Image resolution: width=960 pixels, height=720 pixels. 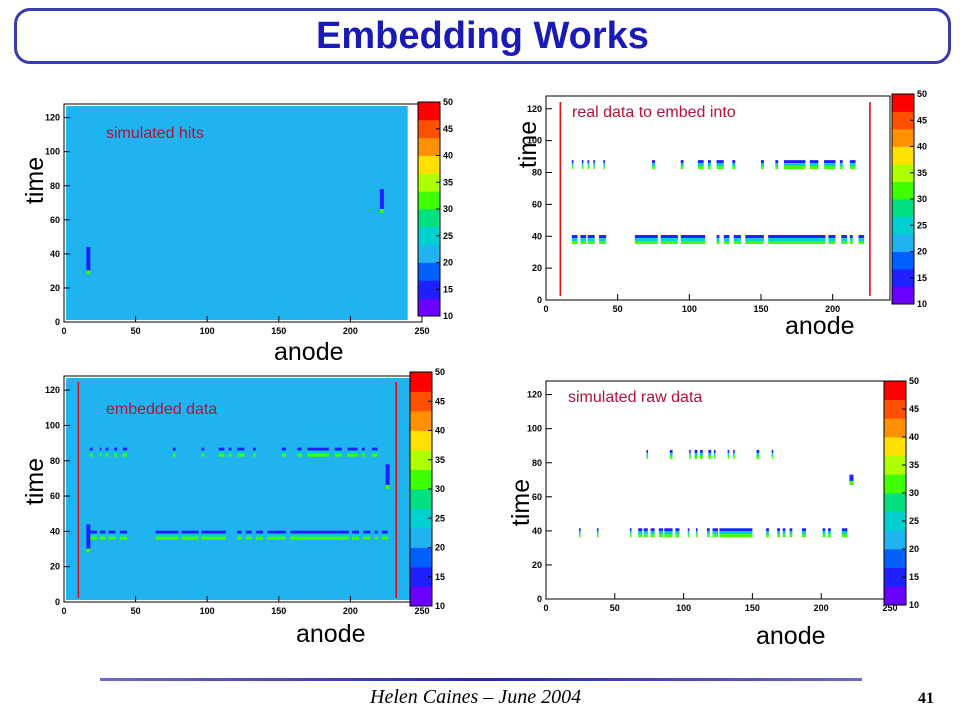 What do you see at coordinates (440, 460) in the screenshot?
I see `colorbar-tick-label: 35` at bounding box center [440, 460].